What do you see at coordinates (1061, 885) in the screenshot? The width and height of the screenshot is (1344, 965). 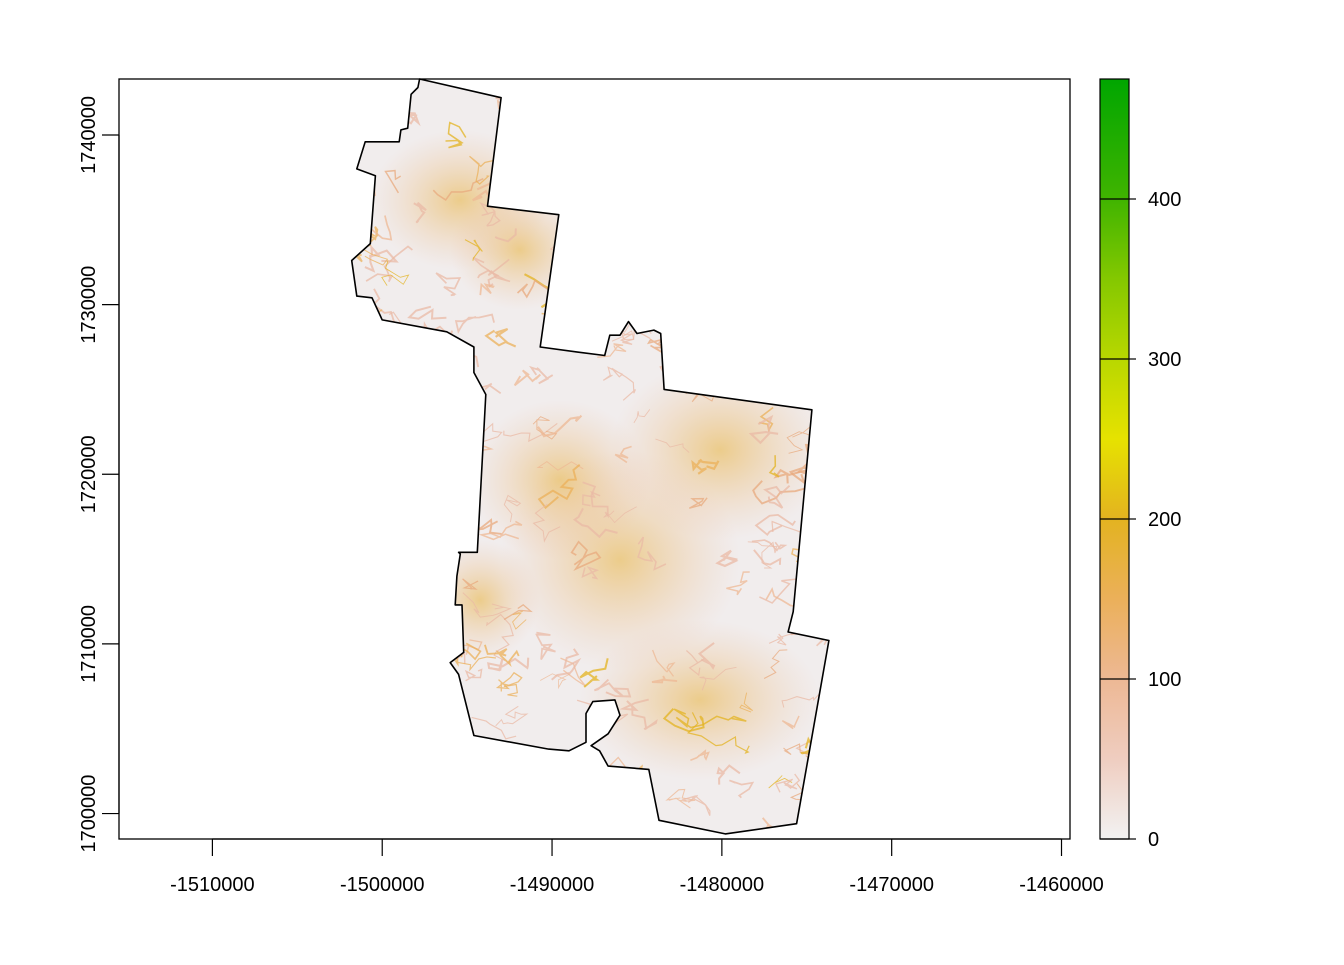 I see `x-tick-label: -1460000` at bounding box center [1061, 885].